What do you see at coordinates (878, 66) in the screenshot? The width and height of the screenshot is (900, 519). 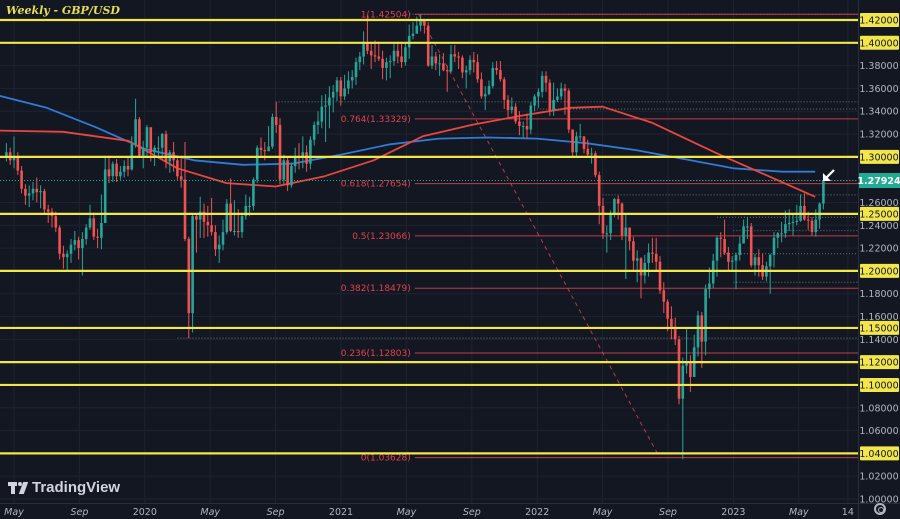 I see `price-tick-label: 1.38000` at bounding box center [878, 66].